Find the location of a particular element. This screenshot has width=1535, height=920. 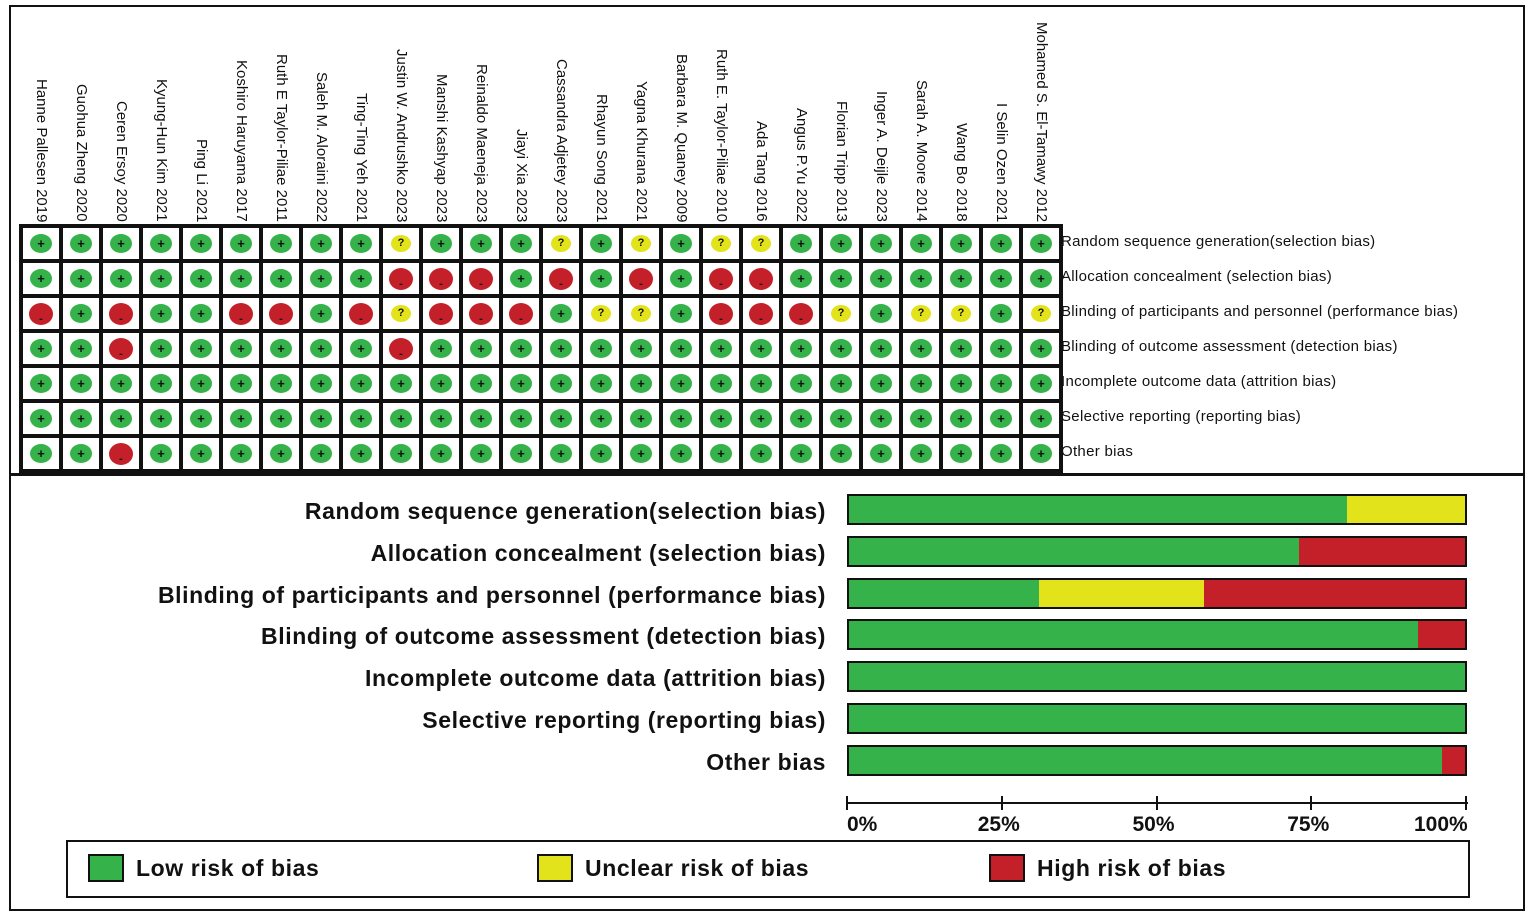

study-name: Jiayi Xia 2023 is located at coordinates (521, 175).